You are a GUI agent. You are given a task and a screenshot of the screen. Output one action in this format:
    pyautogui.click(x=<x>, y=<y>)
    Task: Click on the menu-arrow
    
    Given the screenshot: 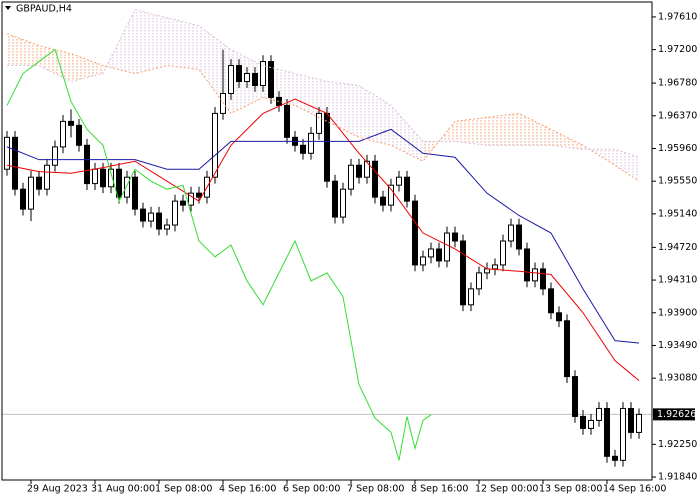 What is the action you would take?
    pyautogui.click(x=8, y=8)
    